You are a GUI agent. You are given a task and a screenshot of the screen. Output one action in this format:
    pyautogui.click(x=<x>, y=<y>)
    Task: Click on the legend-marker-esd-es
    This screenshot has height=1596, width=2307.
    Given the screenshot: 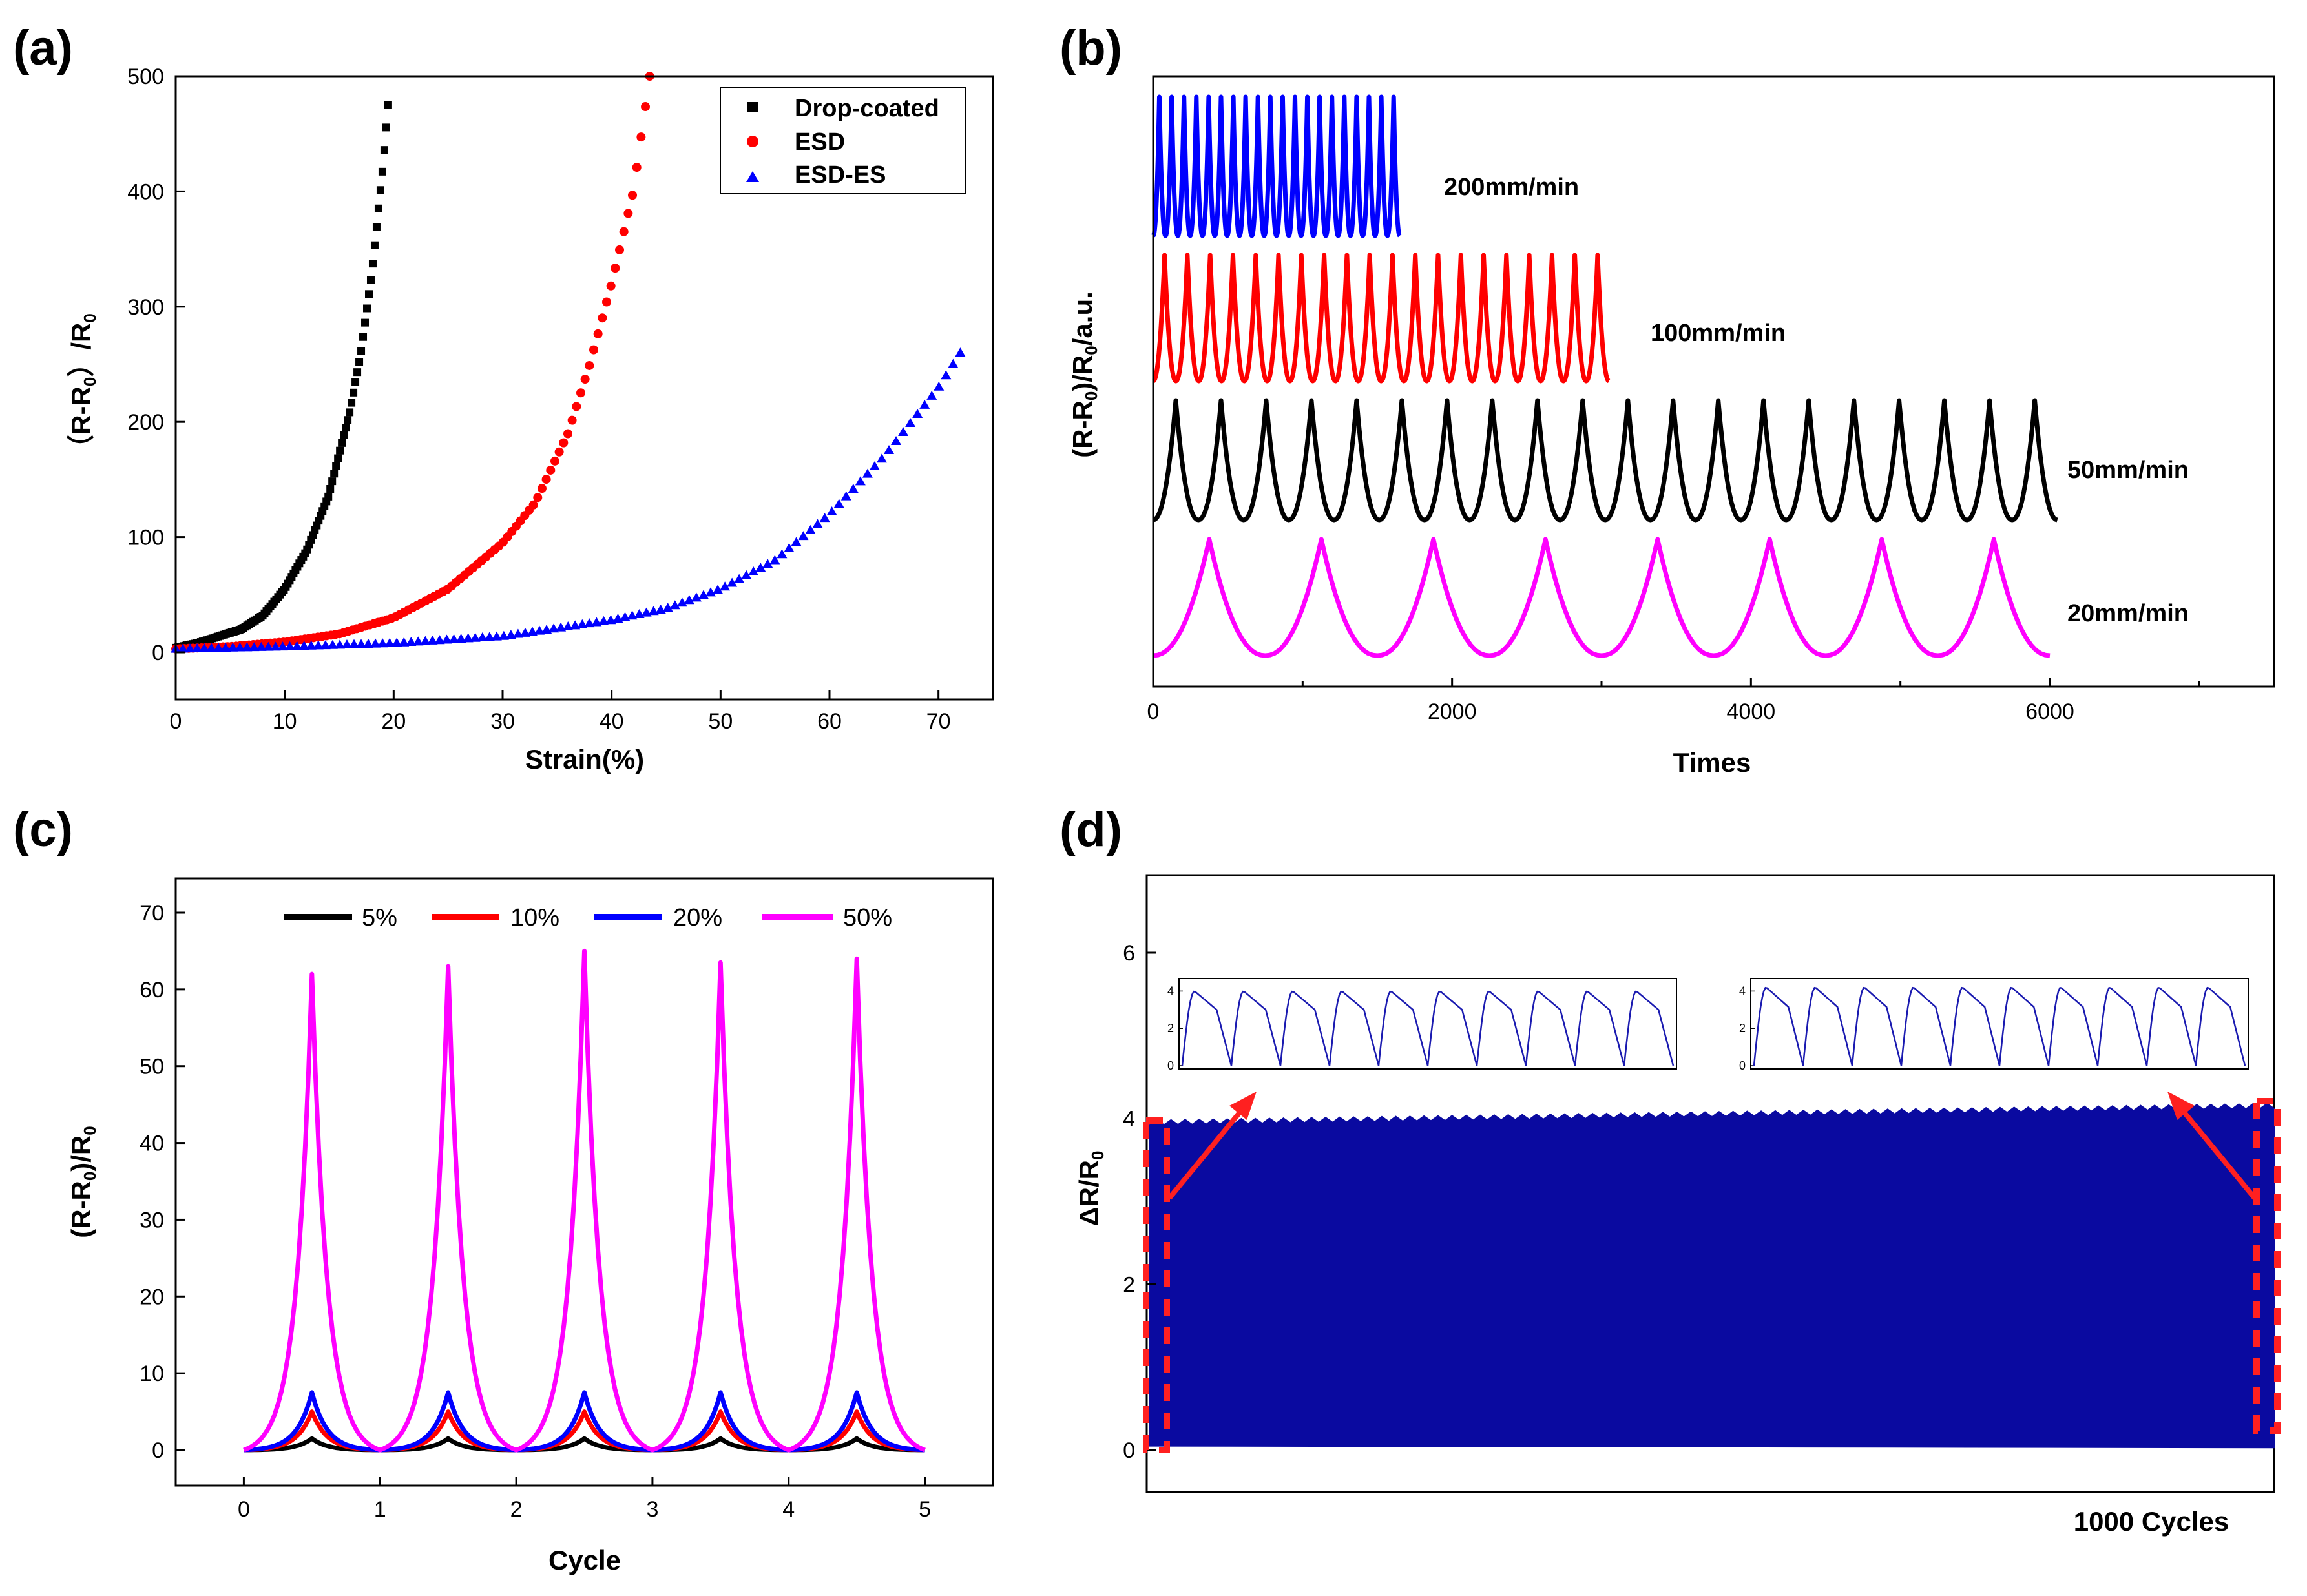 What is the action you would take?
    pyautogui.click(x=752, y=176)
    